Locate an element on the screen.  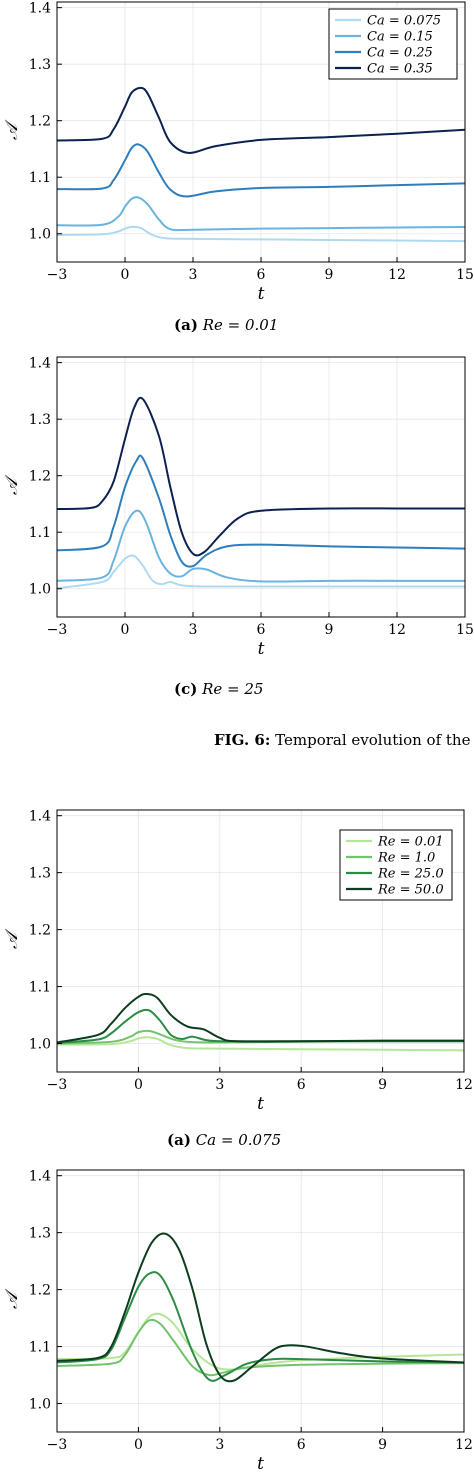
legend-label: Ca = 0.25 is located at coordinates (400, 53).